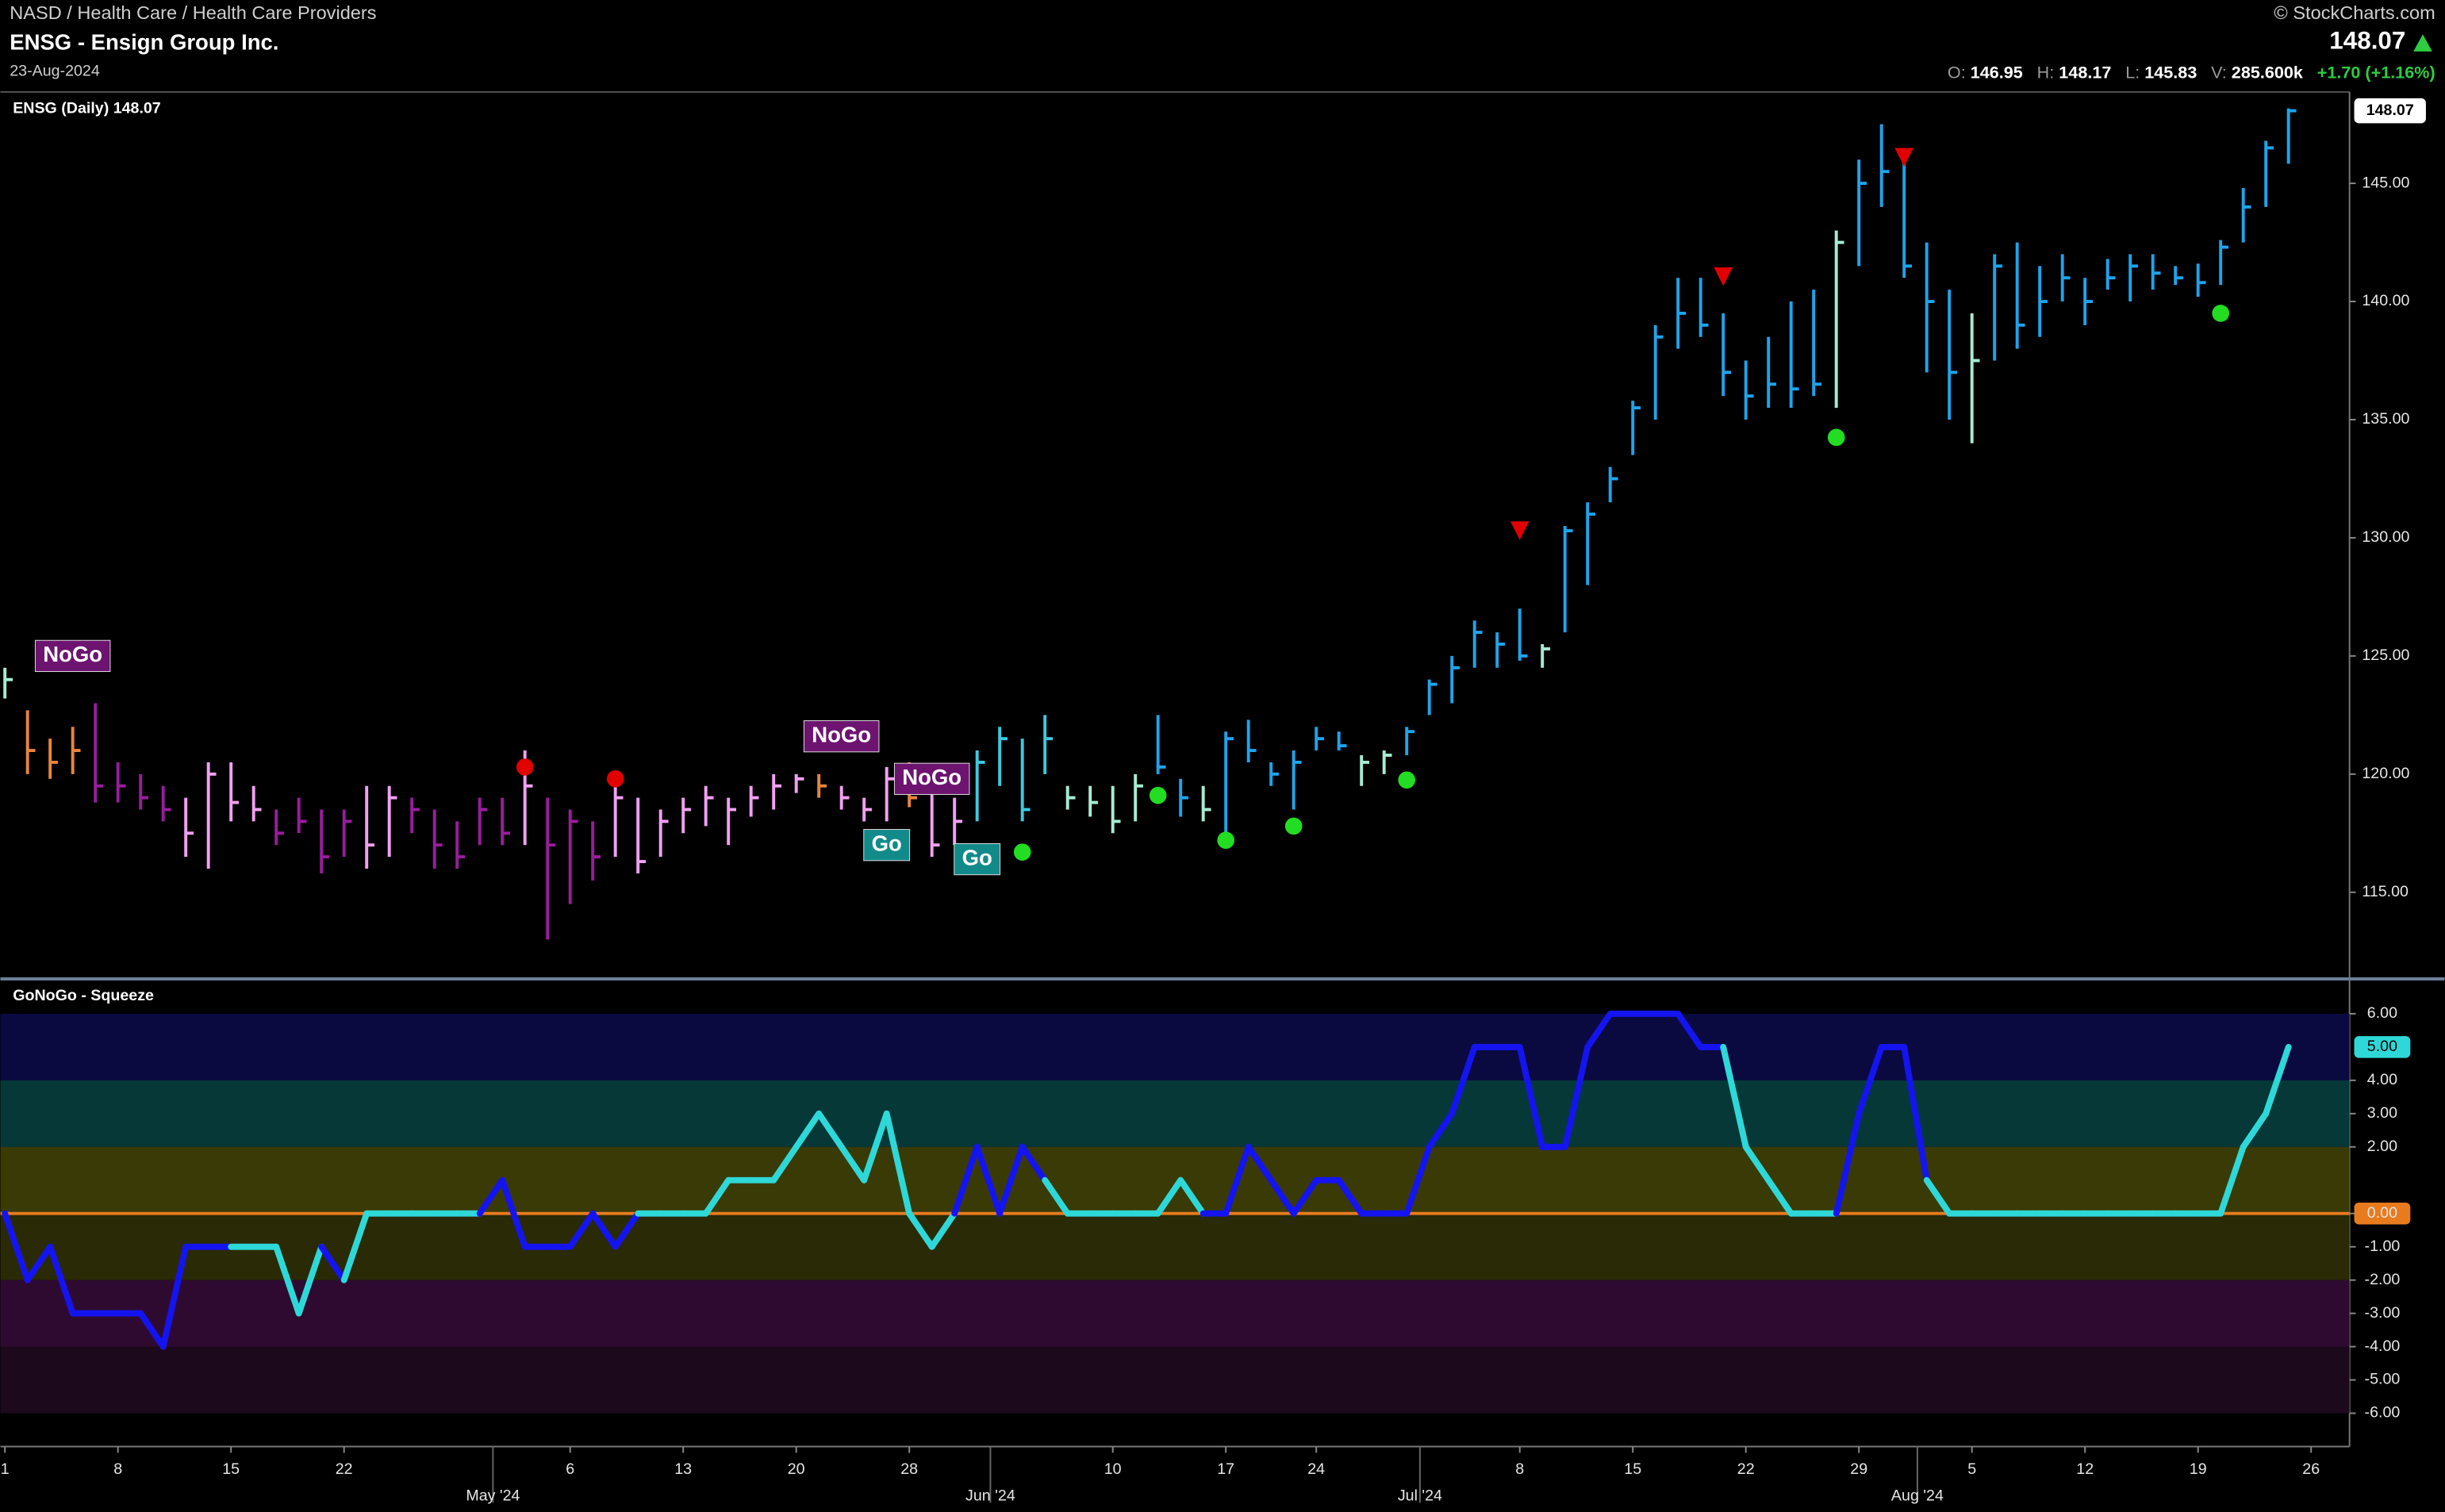 The height and width of the screenshot is (1512, 2445). What do you see at coordinates (83, 996) in the screenshot?
I see `indicator-legend: GoNoGo - Squeeze` at bounding box center [83, 996].